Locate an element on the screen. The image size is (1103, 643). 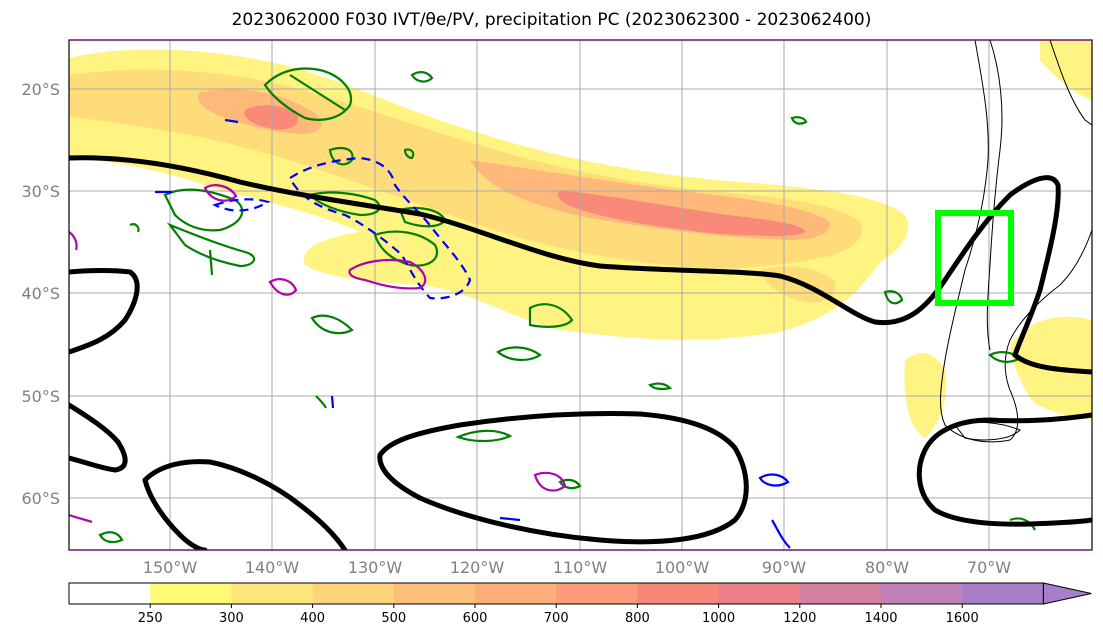
lon-label: 140°W is located at coordinates (272, 567).